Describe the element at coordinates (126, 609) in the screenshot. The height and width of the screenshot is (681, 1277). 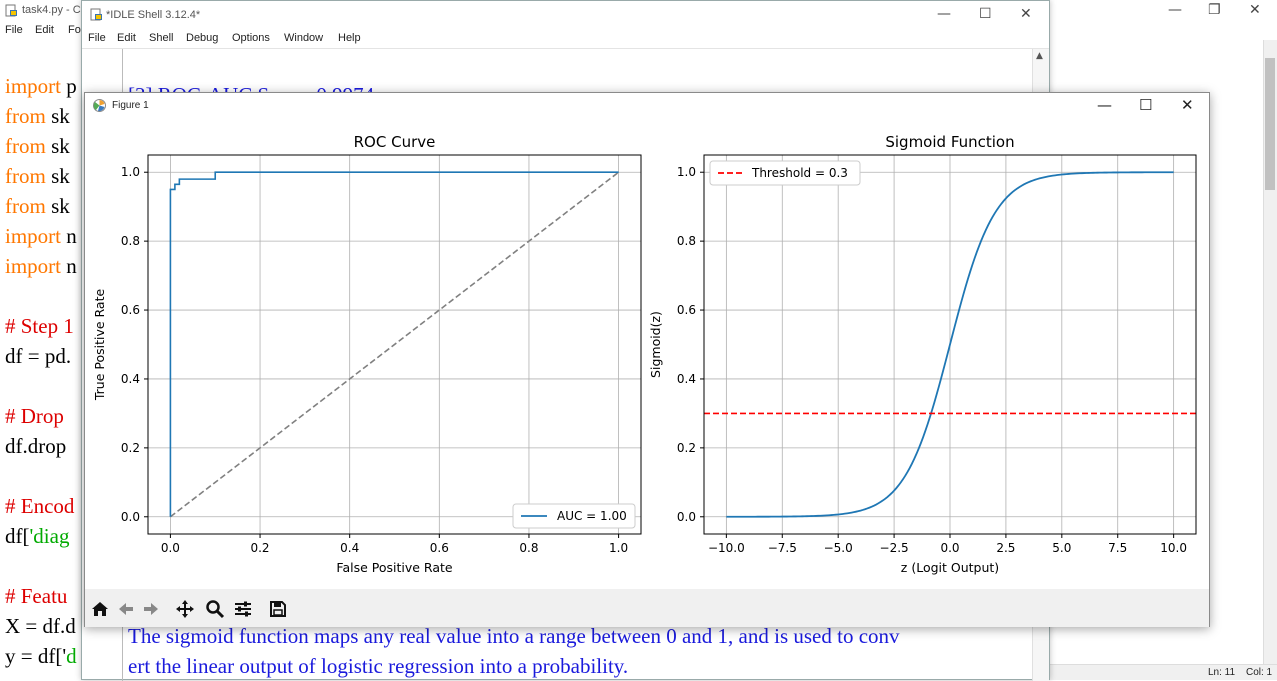
I see `back-icon` at that location.